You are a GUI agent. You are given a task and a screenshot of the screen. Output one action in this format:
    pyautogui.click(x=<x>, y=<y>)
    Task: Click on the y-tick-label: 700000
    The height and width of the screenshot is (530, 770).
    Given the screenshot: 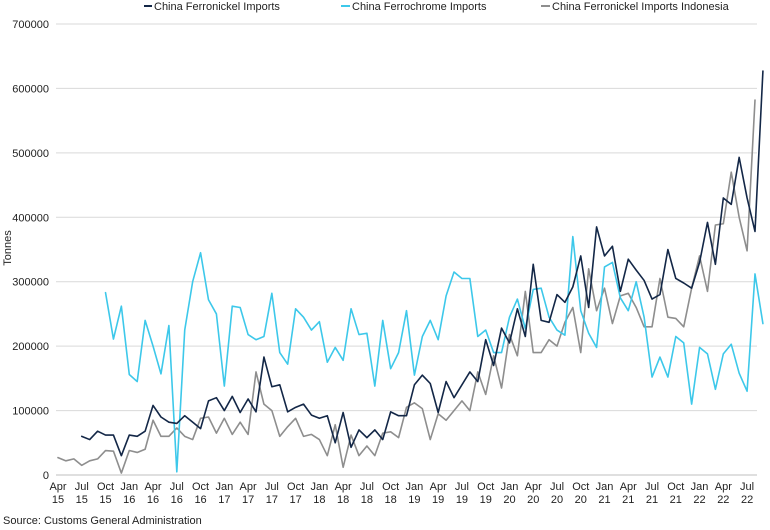 What is the action you would take?
    pyautogui.click(x=30, y=25)
    